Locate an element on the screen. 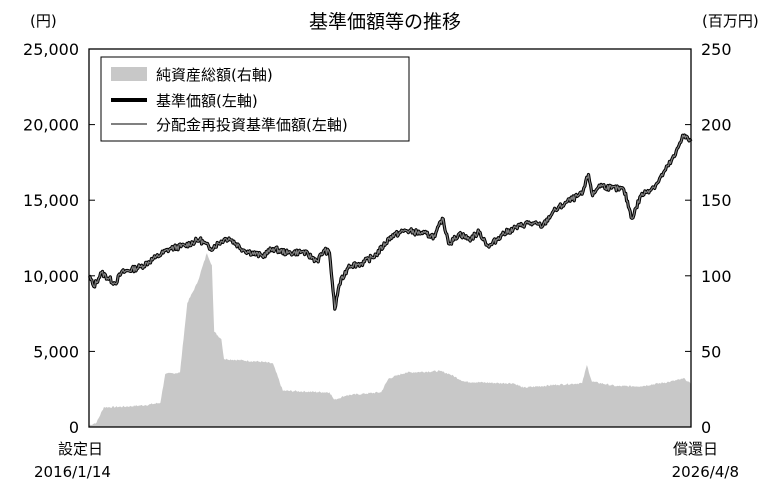 The height and width of the screenshot is (487, 770). right-axis-unit: (百万円) is located at coordinates (730, 21).